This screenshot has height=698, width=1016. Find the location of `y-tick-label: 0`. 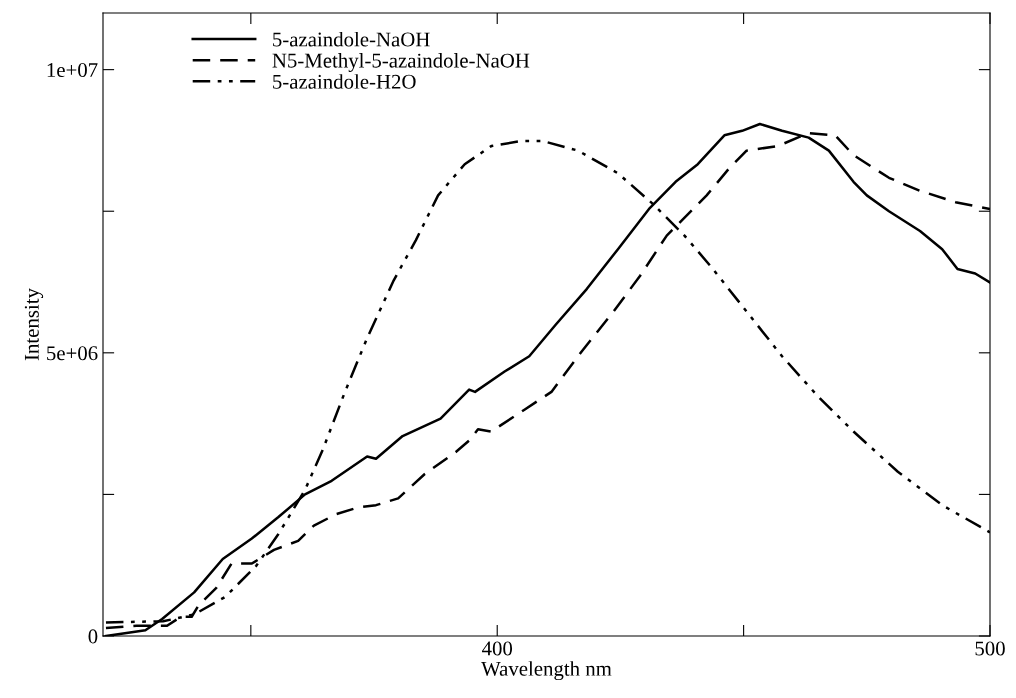

y-tick-label: 0 is located at coordinates (93, 636).